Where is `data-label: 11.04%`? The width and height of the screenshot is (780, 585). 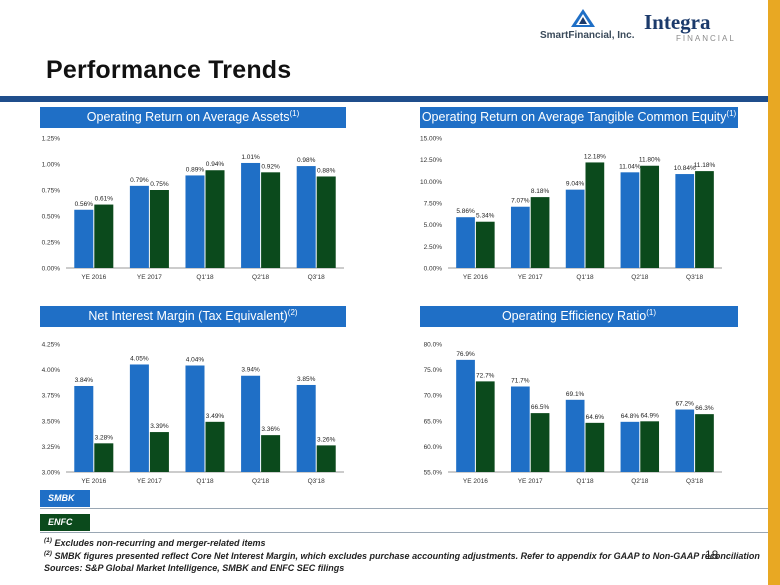 data-label: 11.04% is located at coordinates (630, 166).